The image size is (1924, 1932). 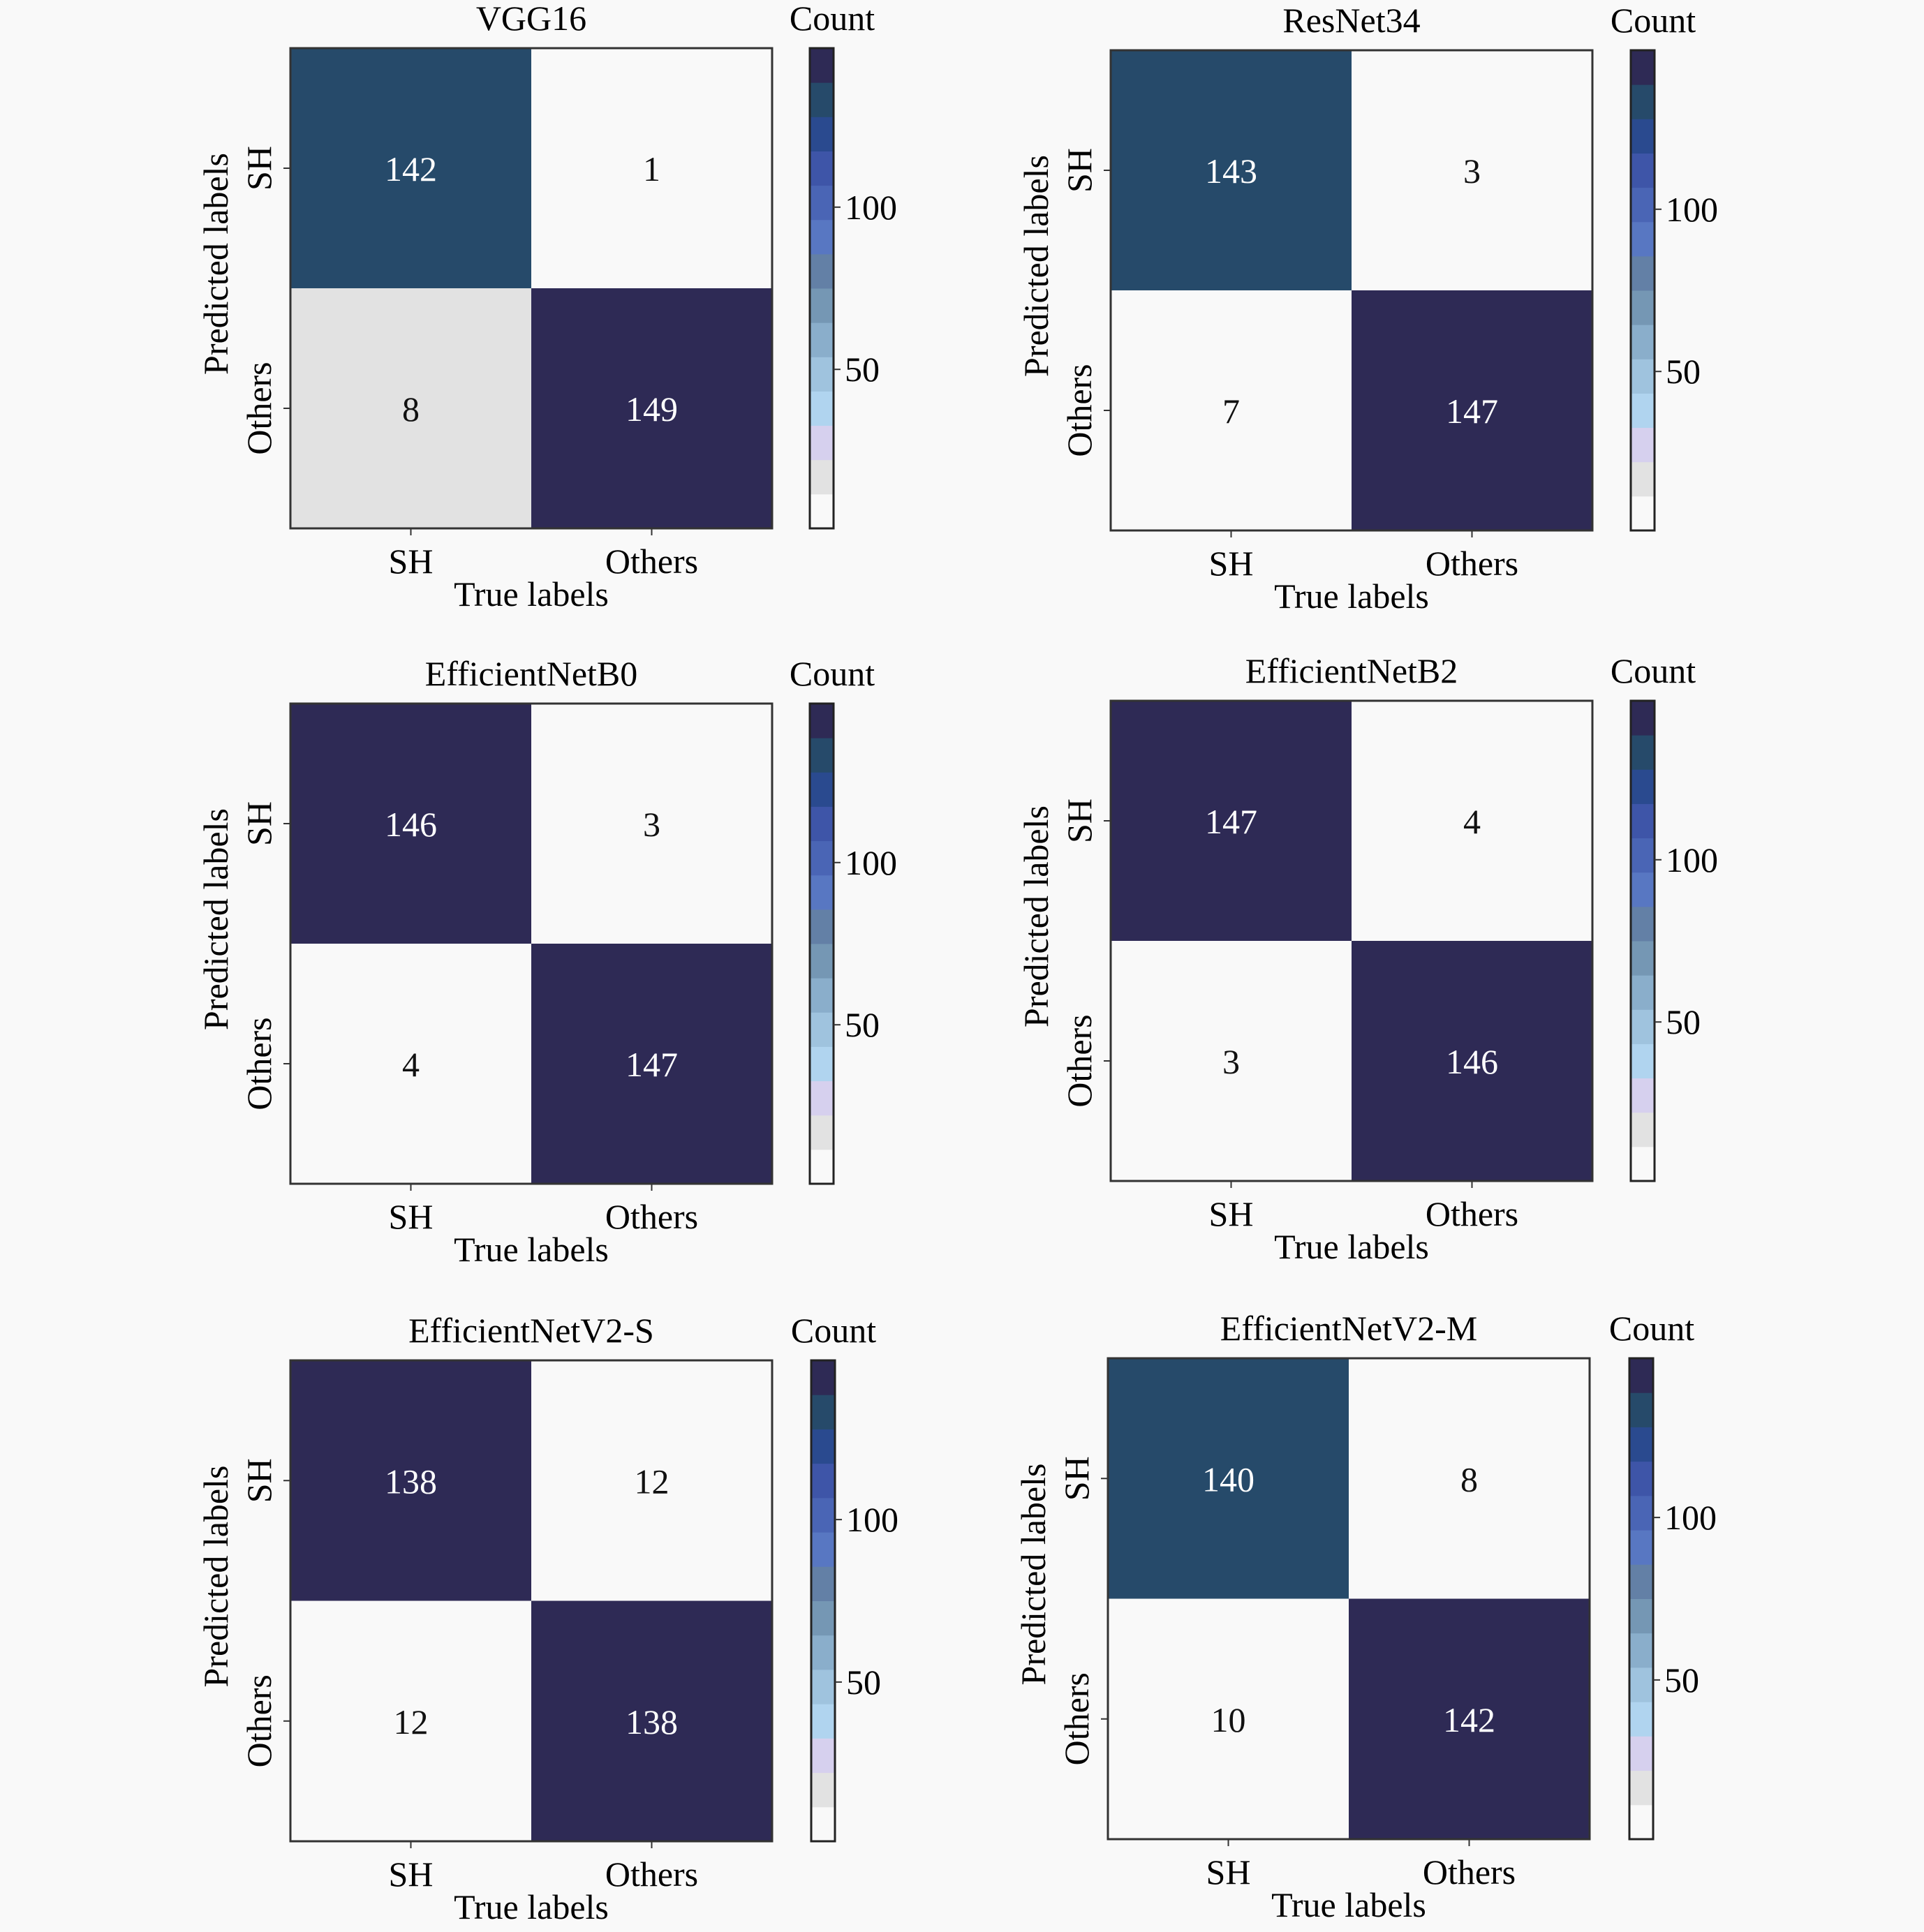 I want to click on cell-value-label: 149, so click(x=652, y=409).